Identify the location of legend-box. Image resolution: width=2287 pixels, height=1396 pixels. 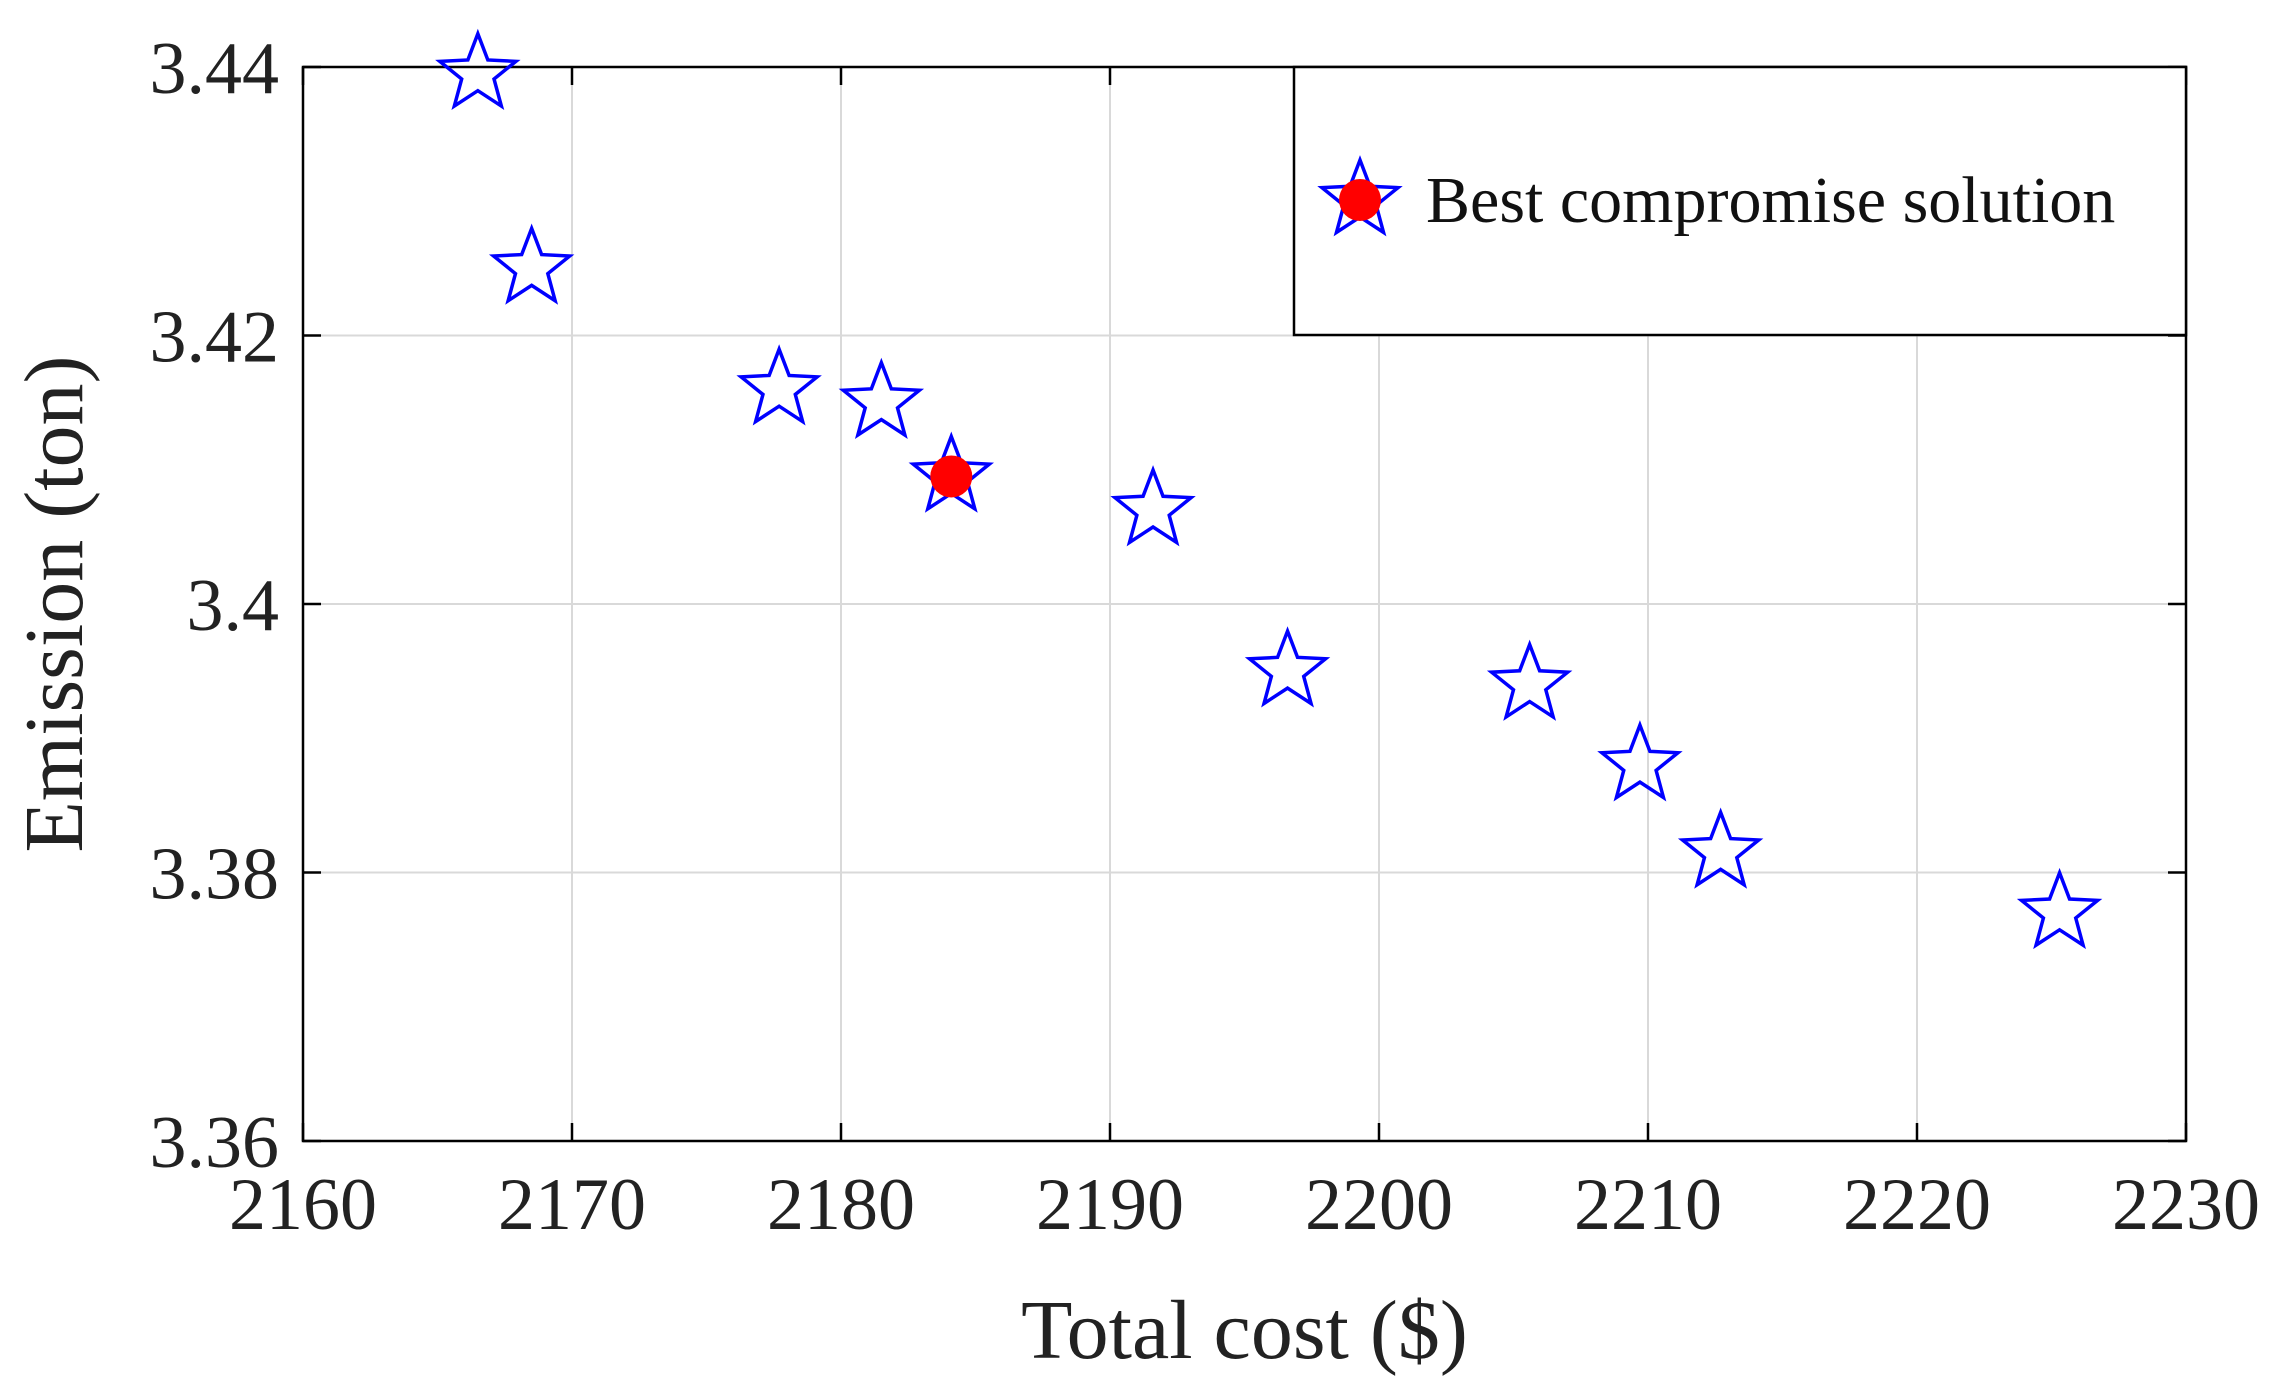
(1740, 201).